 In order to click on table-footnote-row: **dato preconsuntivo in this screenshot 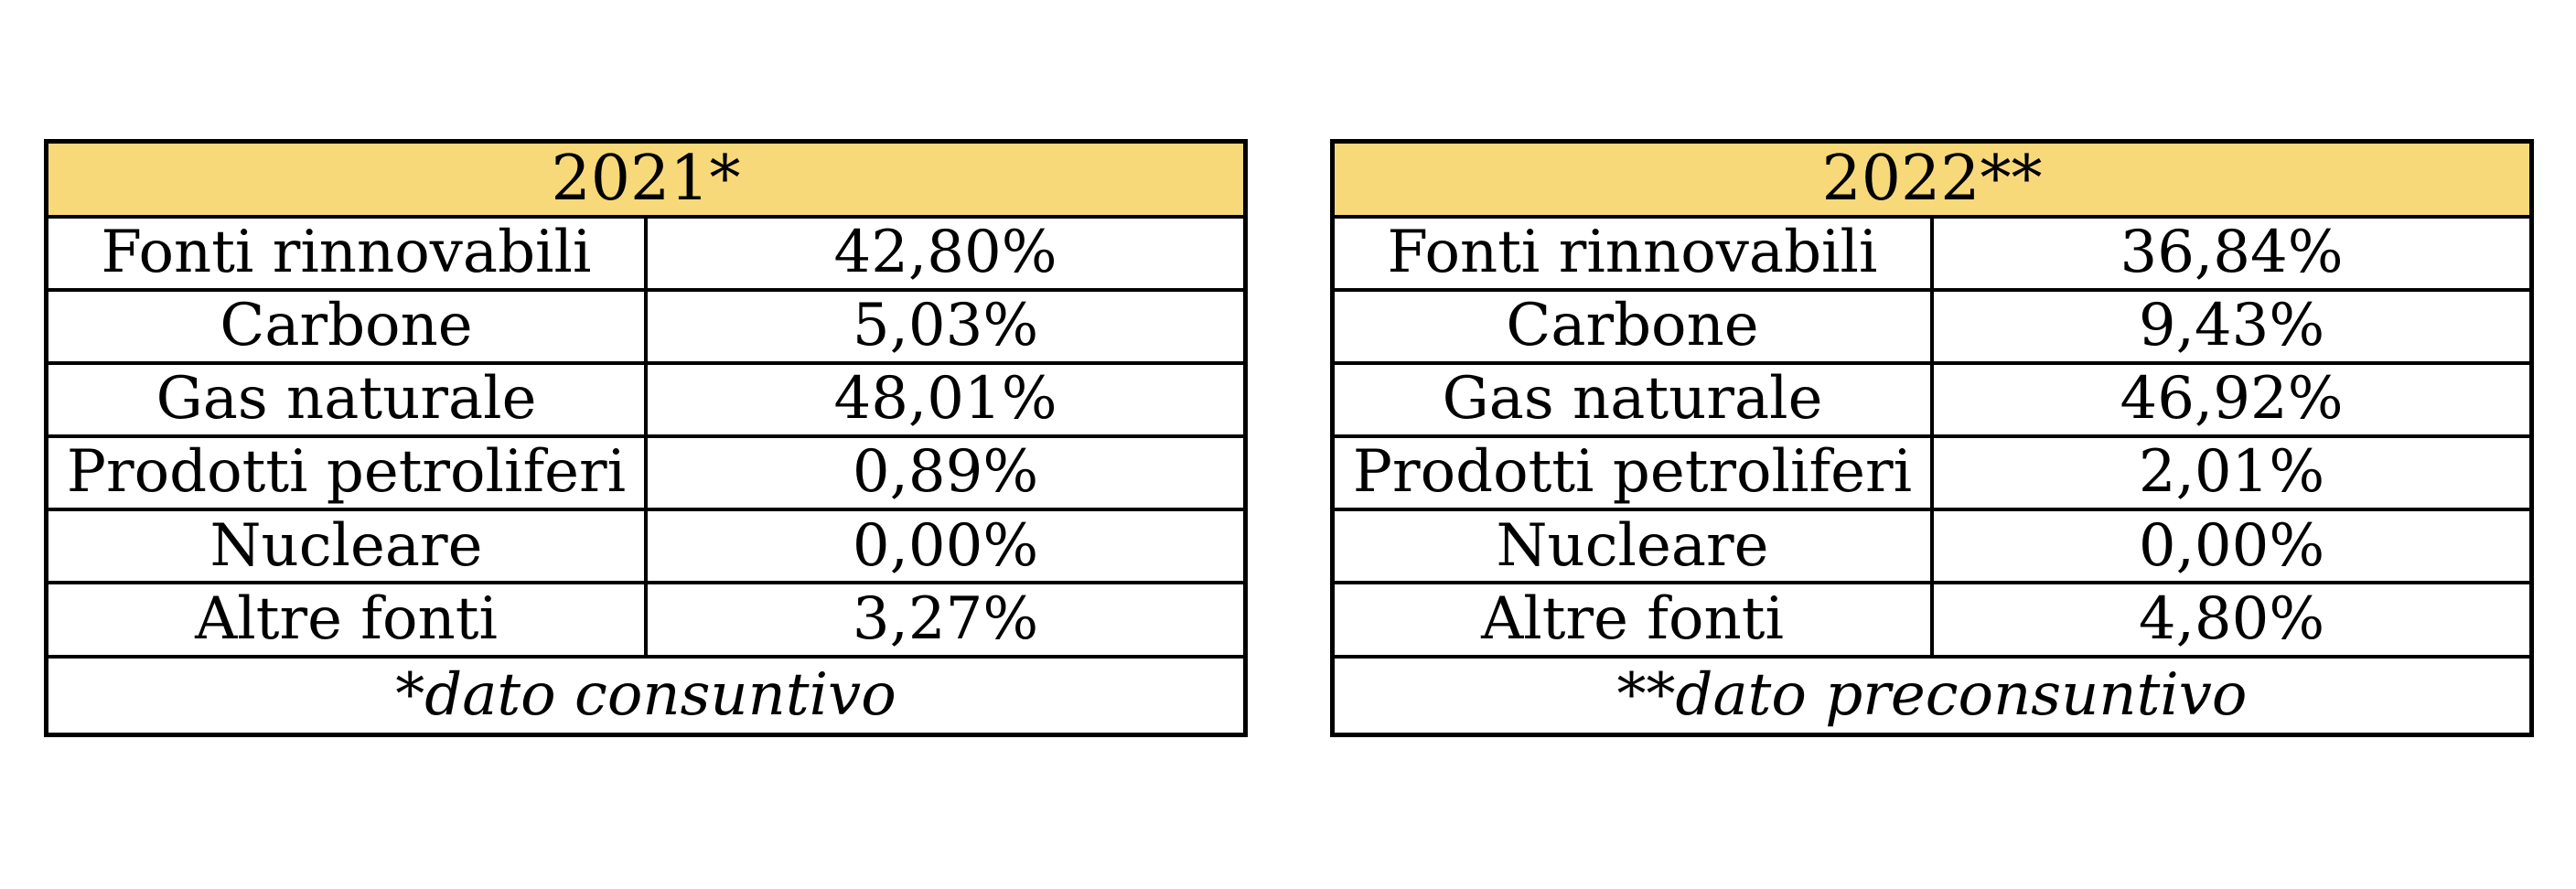, I will do `click(1932, 695)`.